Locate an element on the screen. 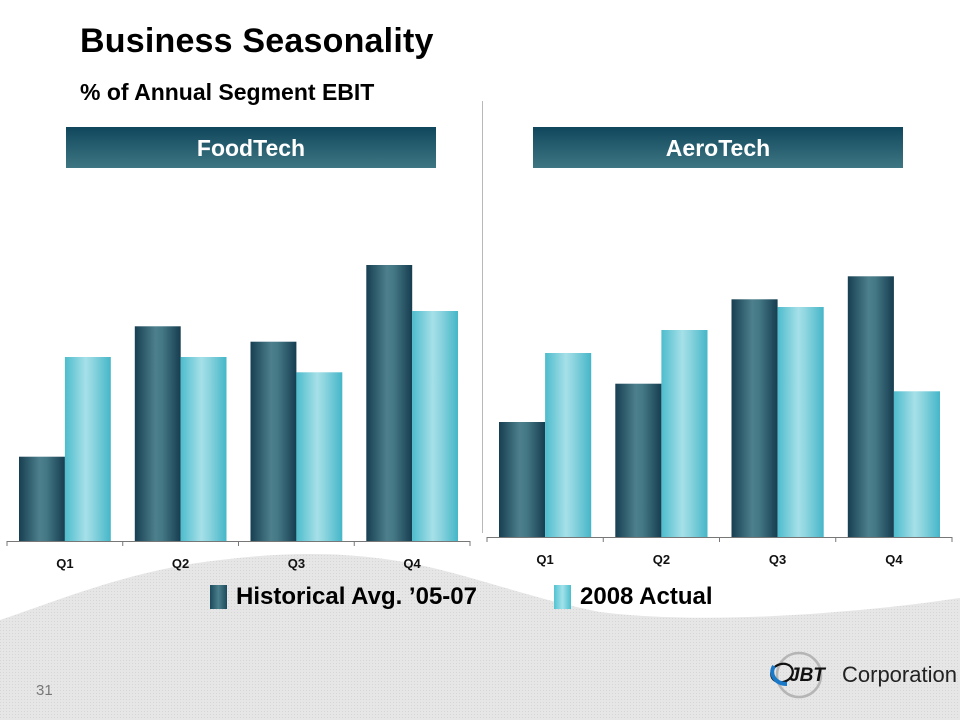 The height and width of the screenshot is (720, 960). aerotech-bar-actual-q4 is located at coordinates (916, 464).